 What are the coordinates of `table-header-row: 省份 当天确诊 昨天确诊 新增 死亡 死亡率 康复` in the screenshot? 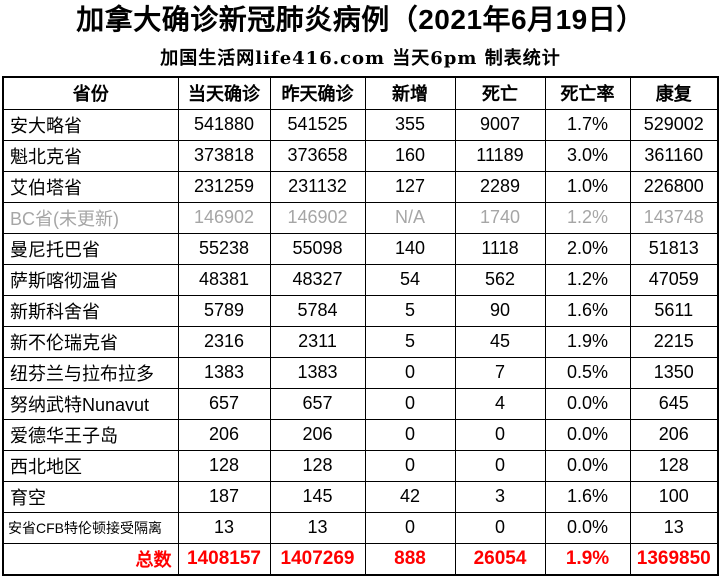 It's located at (360, 93).